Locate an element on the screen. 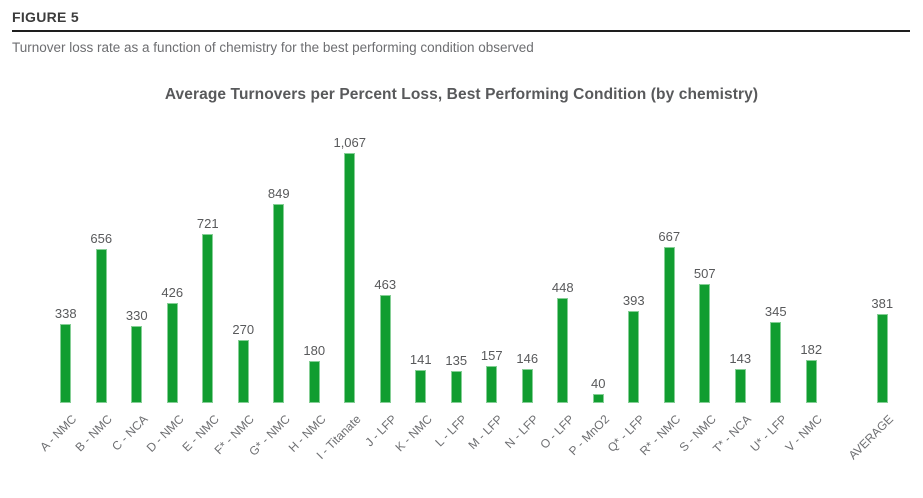  bar-value-label: 270 is located at coordinates (243, 329).